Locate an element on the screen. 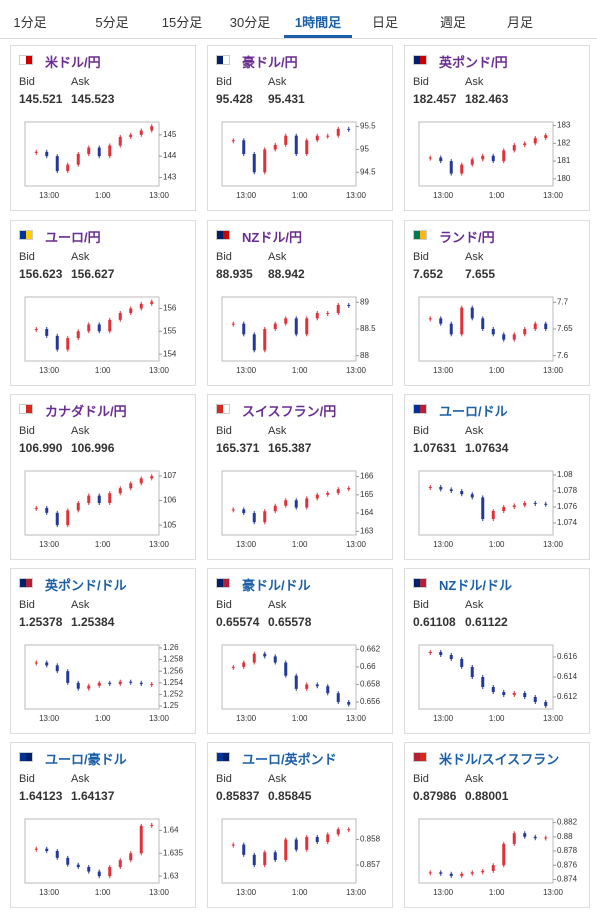  ask-value: 0.65578 is located at coordinates (290, 622).